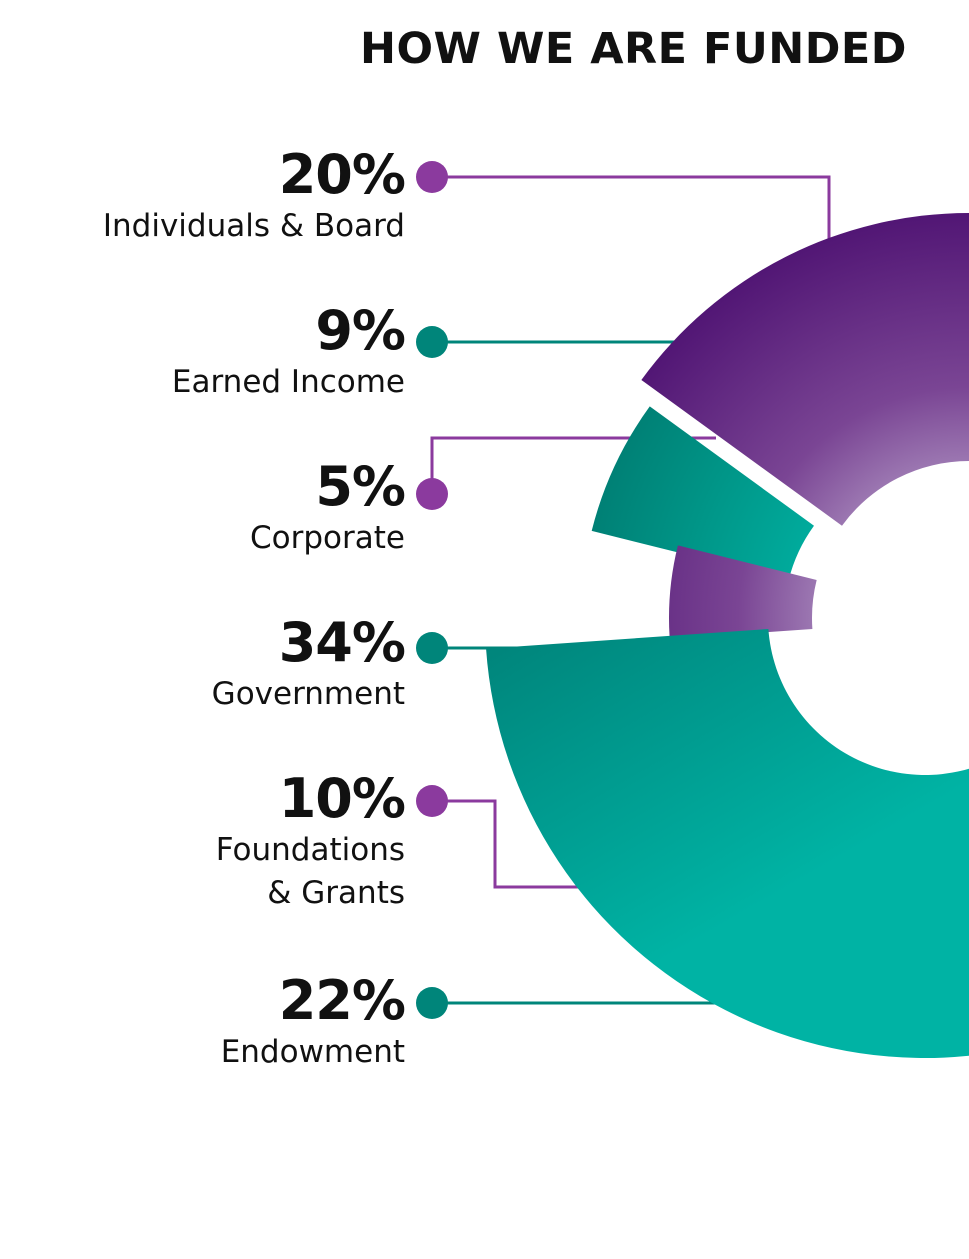 The width and height of the screenshot is (969, 1259). I want to click on legend-label: & Grants, so click(336, 893).